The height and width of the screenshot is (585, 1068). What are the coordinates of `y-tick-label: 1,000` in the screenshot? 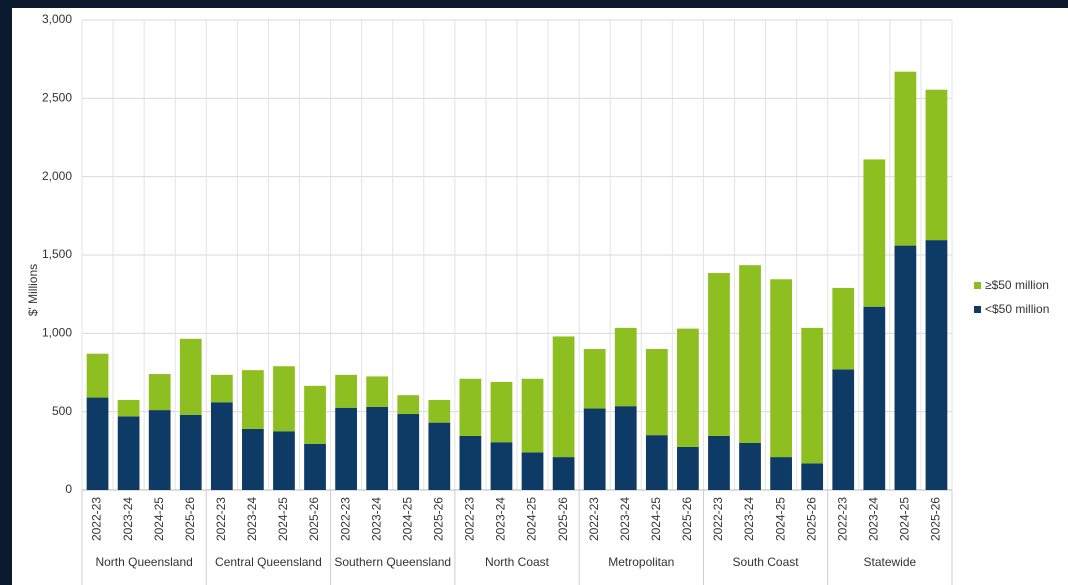 It's located at (57, 333).